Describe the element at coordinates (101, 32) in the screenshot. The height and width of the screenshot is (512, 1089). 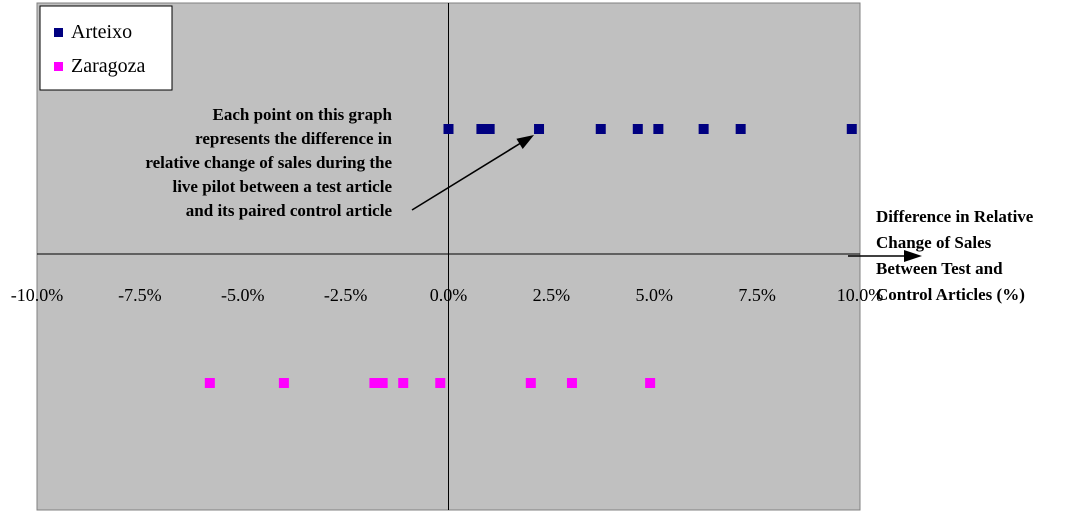
I see `legend-label-arteixo: Arteixo` at that location.